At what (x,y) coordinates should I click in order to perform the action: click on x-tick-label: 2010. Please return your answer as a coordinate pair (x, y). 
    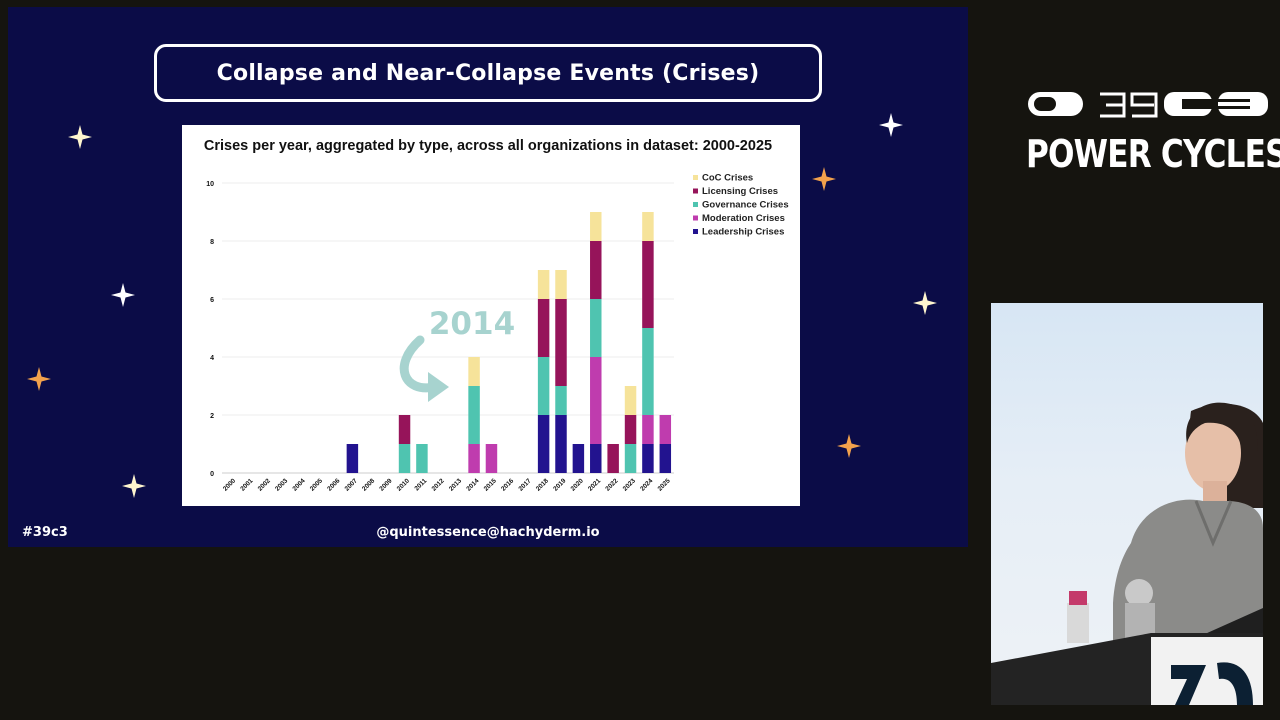
    Looking at the image, I should click on (403, 484).